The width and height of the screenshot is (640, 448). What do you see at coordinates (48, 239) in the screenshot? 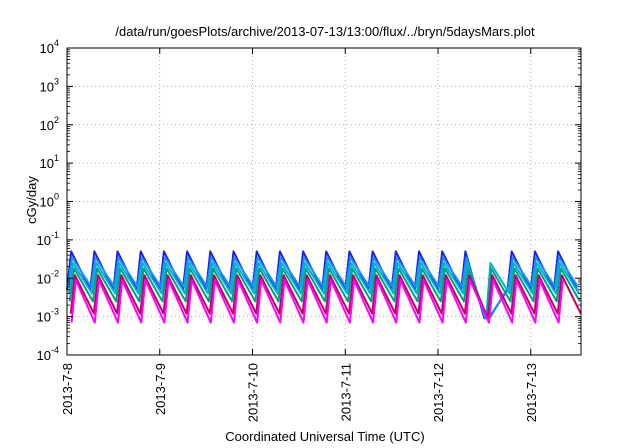
I see `y-tick-label: 10⁻¹` at bounding box center [48, 239].